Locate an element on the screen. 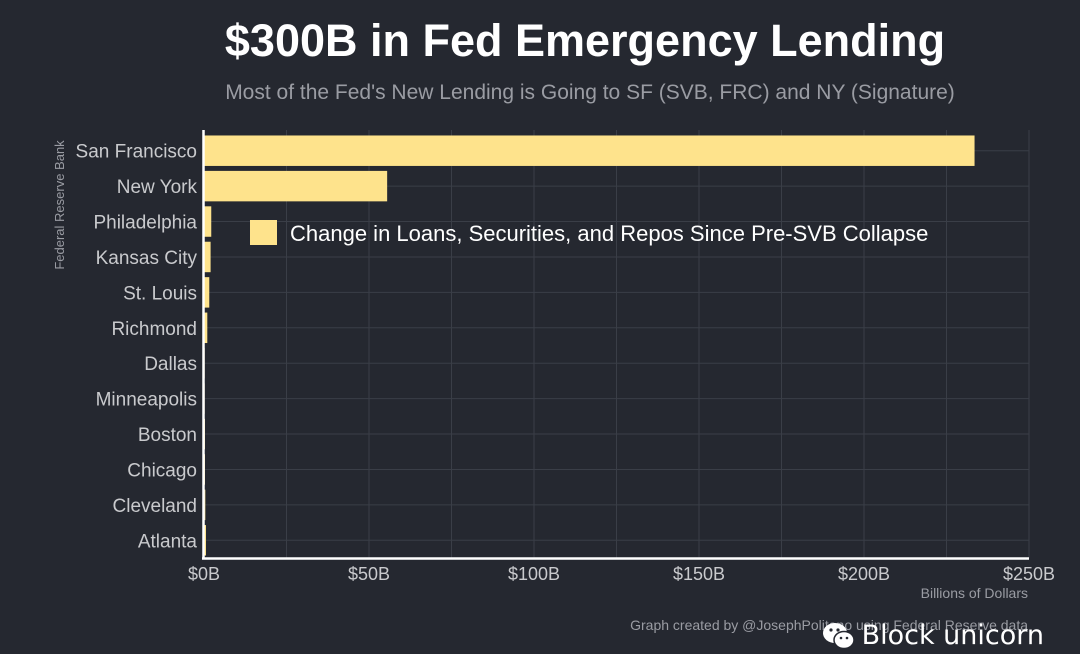  y-tick-label: Minneapolis is located at coordinates (146, 400).